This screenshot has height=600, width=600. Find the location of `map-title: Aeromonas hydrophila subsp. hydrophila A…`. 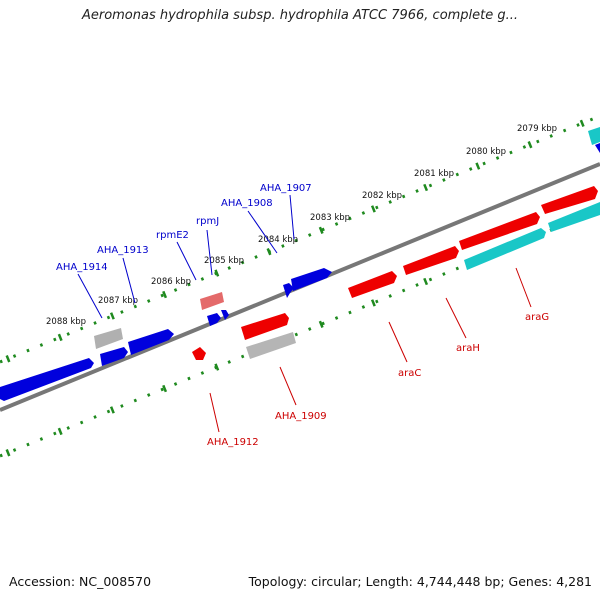

map-title: Aeromonas hydrophila subsp. hydrophila A… is located at coordinates (300, 15).